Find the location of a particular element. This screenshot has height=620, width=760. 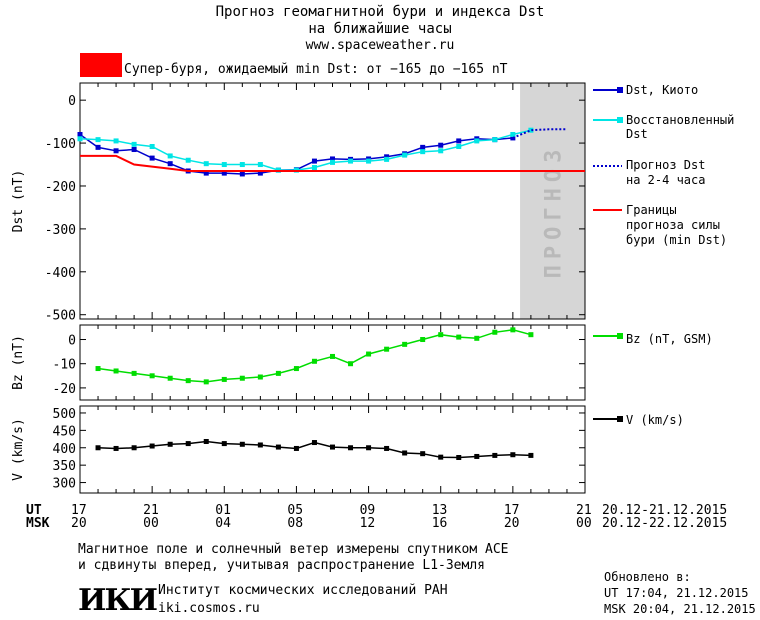

y-tick-label: -200 is located at coordinates (60, 187).